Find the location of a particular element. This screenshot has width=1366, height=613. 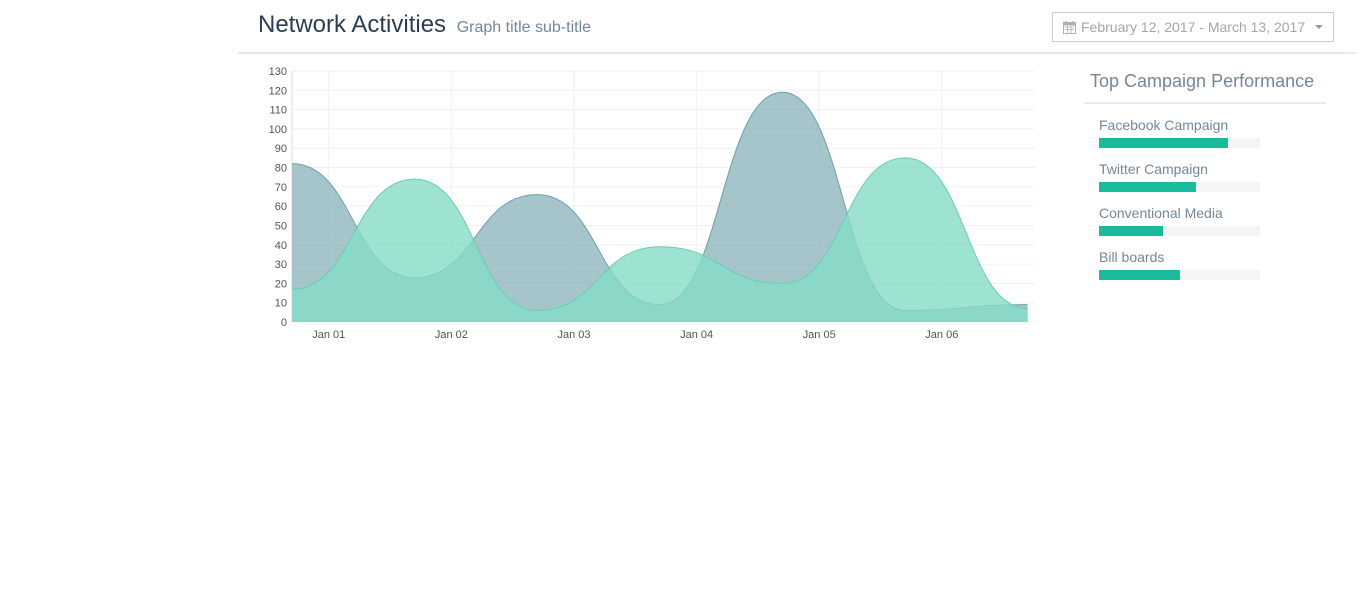

x-tick-label: Jan 04 is located at coordinates (696, 335).